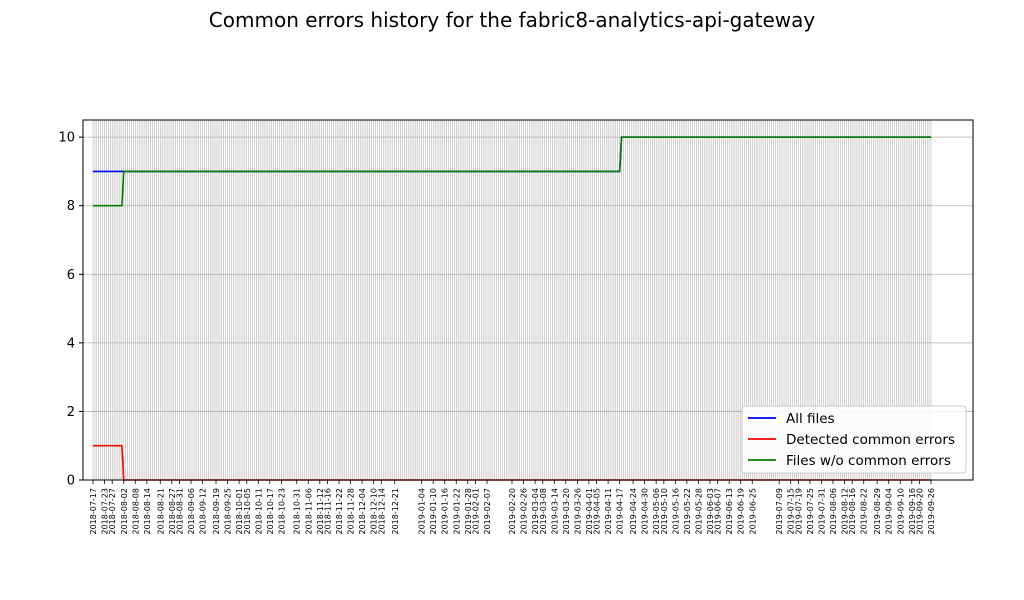  What do you see at coordinates (889, 511) in the screenshot?
I see `x-tick-label: 2019-09-04` at bounding box center [889, 511].